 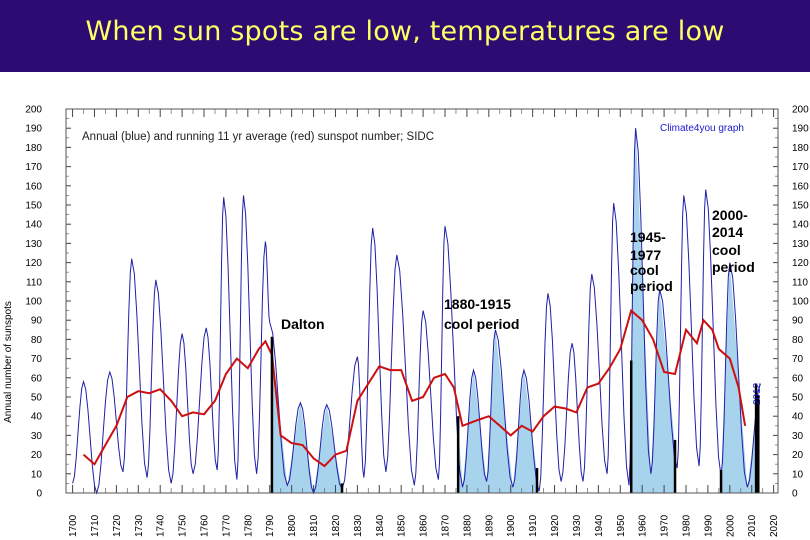 I want to click on y-tick-label-right: 110, so click(x=800, y=282).